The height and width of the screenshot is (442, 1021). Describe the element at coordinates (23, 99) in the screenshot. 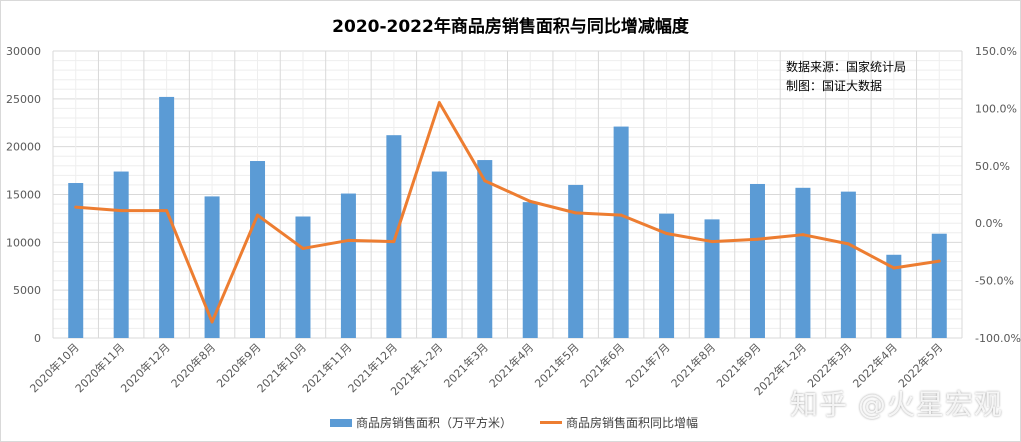

I see `y-left-tick-label: 25000` at that location.